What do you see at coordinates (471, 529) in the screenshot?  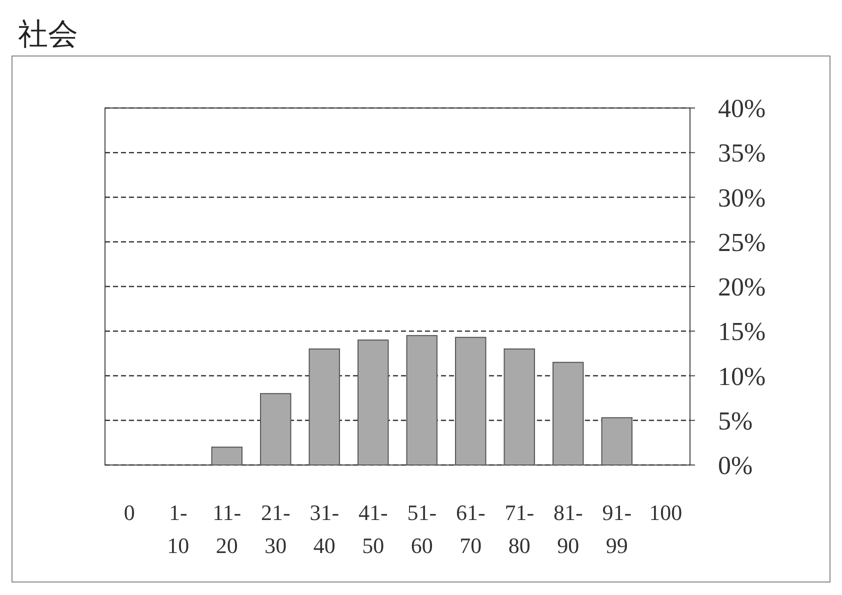 I see `x-tick-label: 61- 70` at bounding box center [471, 529].